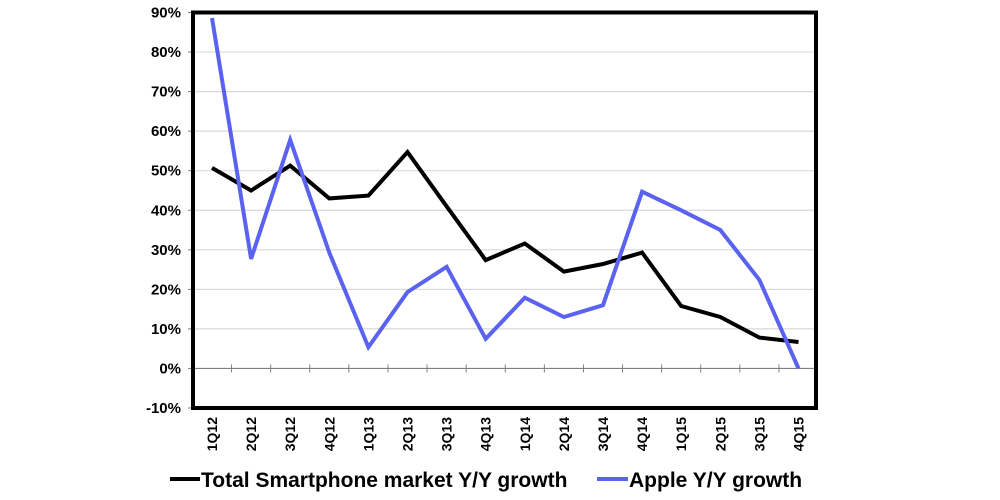  Describe the element at coordinates (603, 434) in the screenshot. I see `x-tick-label: 3Q14` at that location.